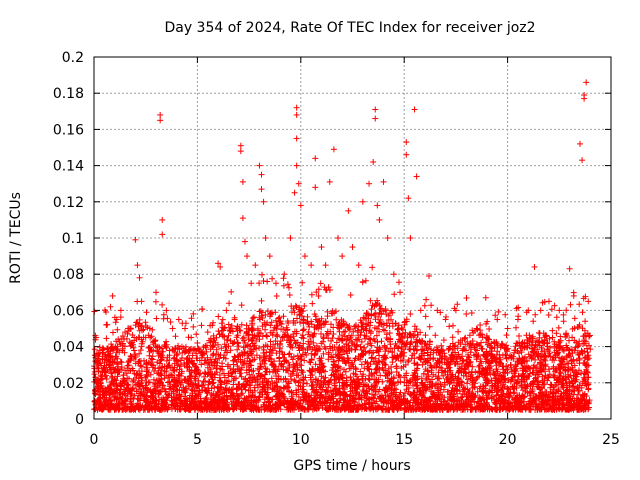 This screenshot has height=480, width=640. Describe the element at coordinates (301, 440) in the screenshot. I see `x-tick-label: 10` at that location.